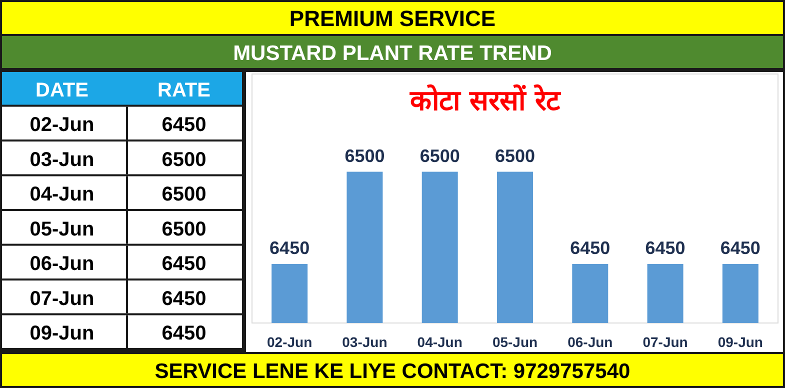 The width and height of the screenshot is (785, 388). Describe the element at coordinates (392, 53) in the screenshot. I see `chart-subtitle: MUSTARD PLANT RATE TREND` at that location.